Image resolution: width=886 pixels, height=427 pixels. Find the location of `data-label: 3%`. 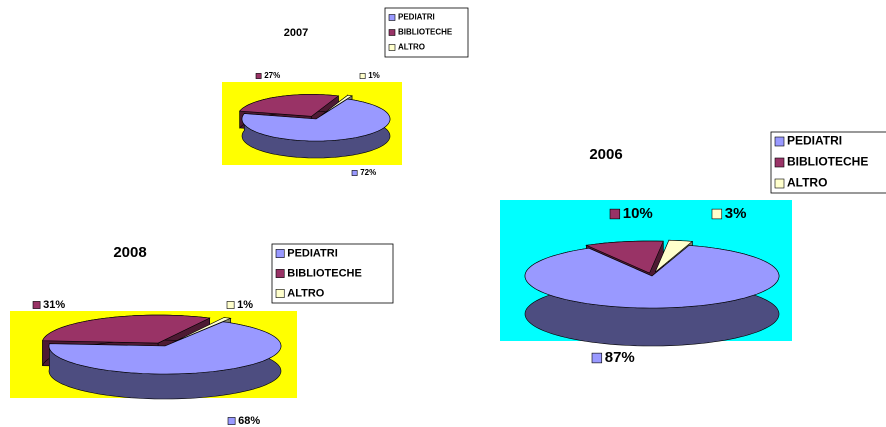

data-label: 3% is located at coordinates (736, 213).